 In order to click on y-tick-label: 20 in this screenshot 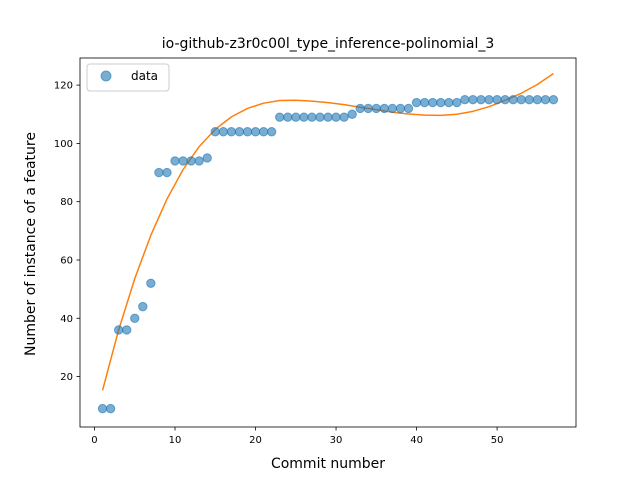, I will do `click(66, 377)`.